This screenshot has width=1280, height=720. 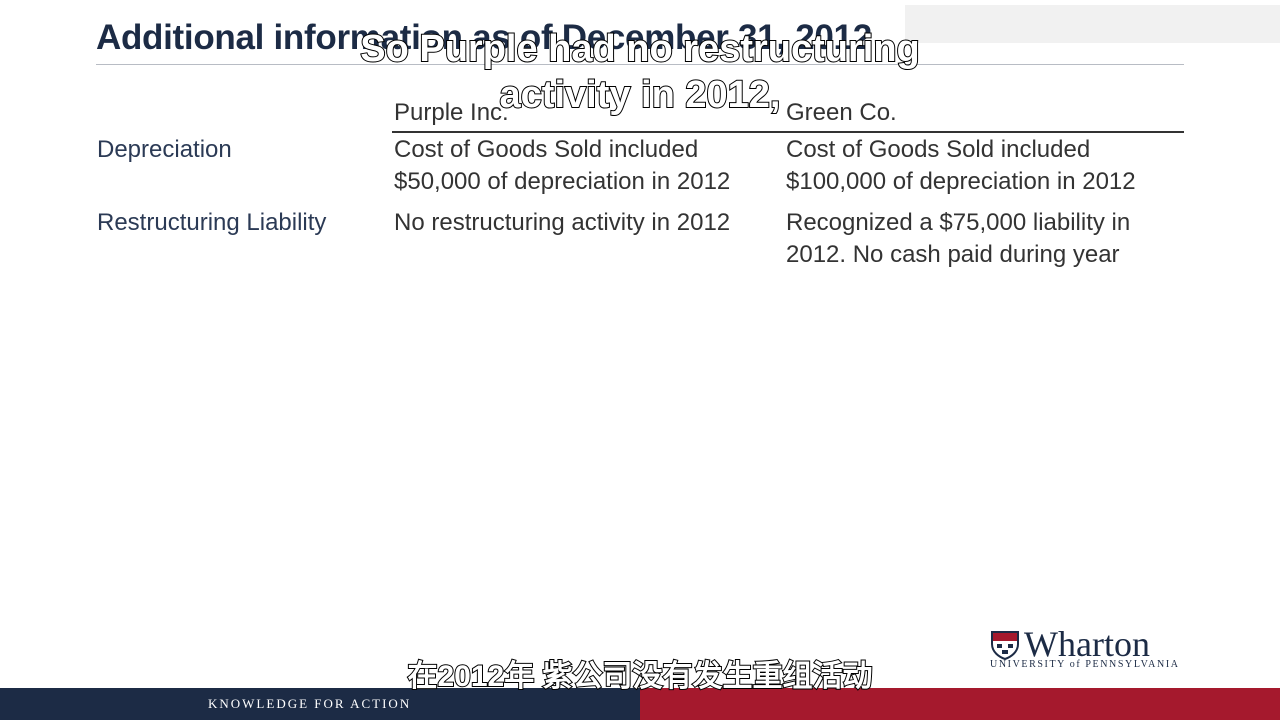 I want to click on subtitle-chinese: 在2012年 紫公司没有发生重组活动, so click(x=639, y=676).